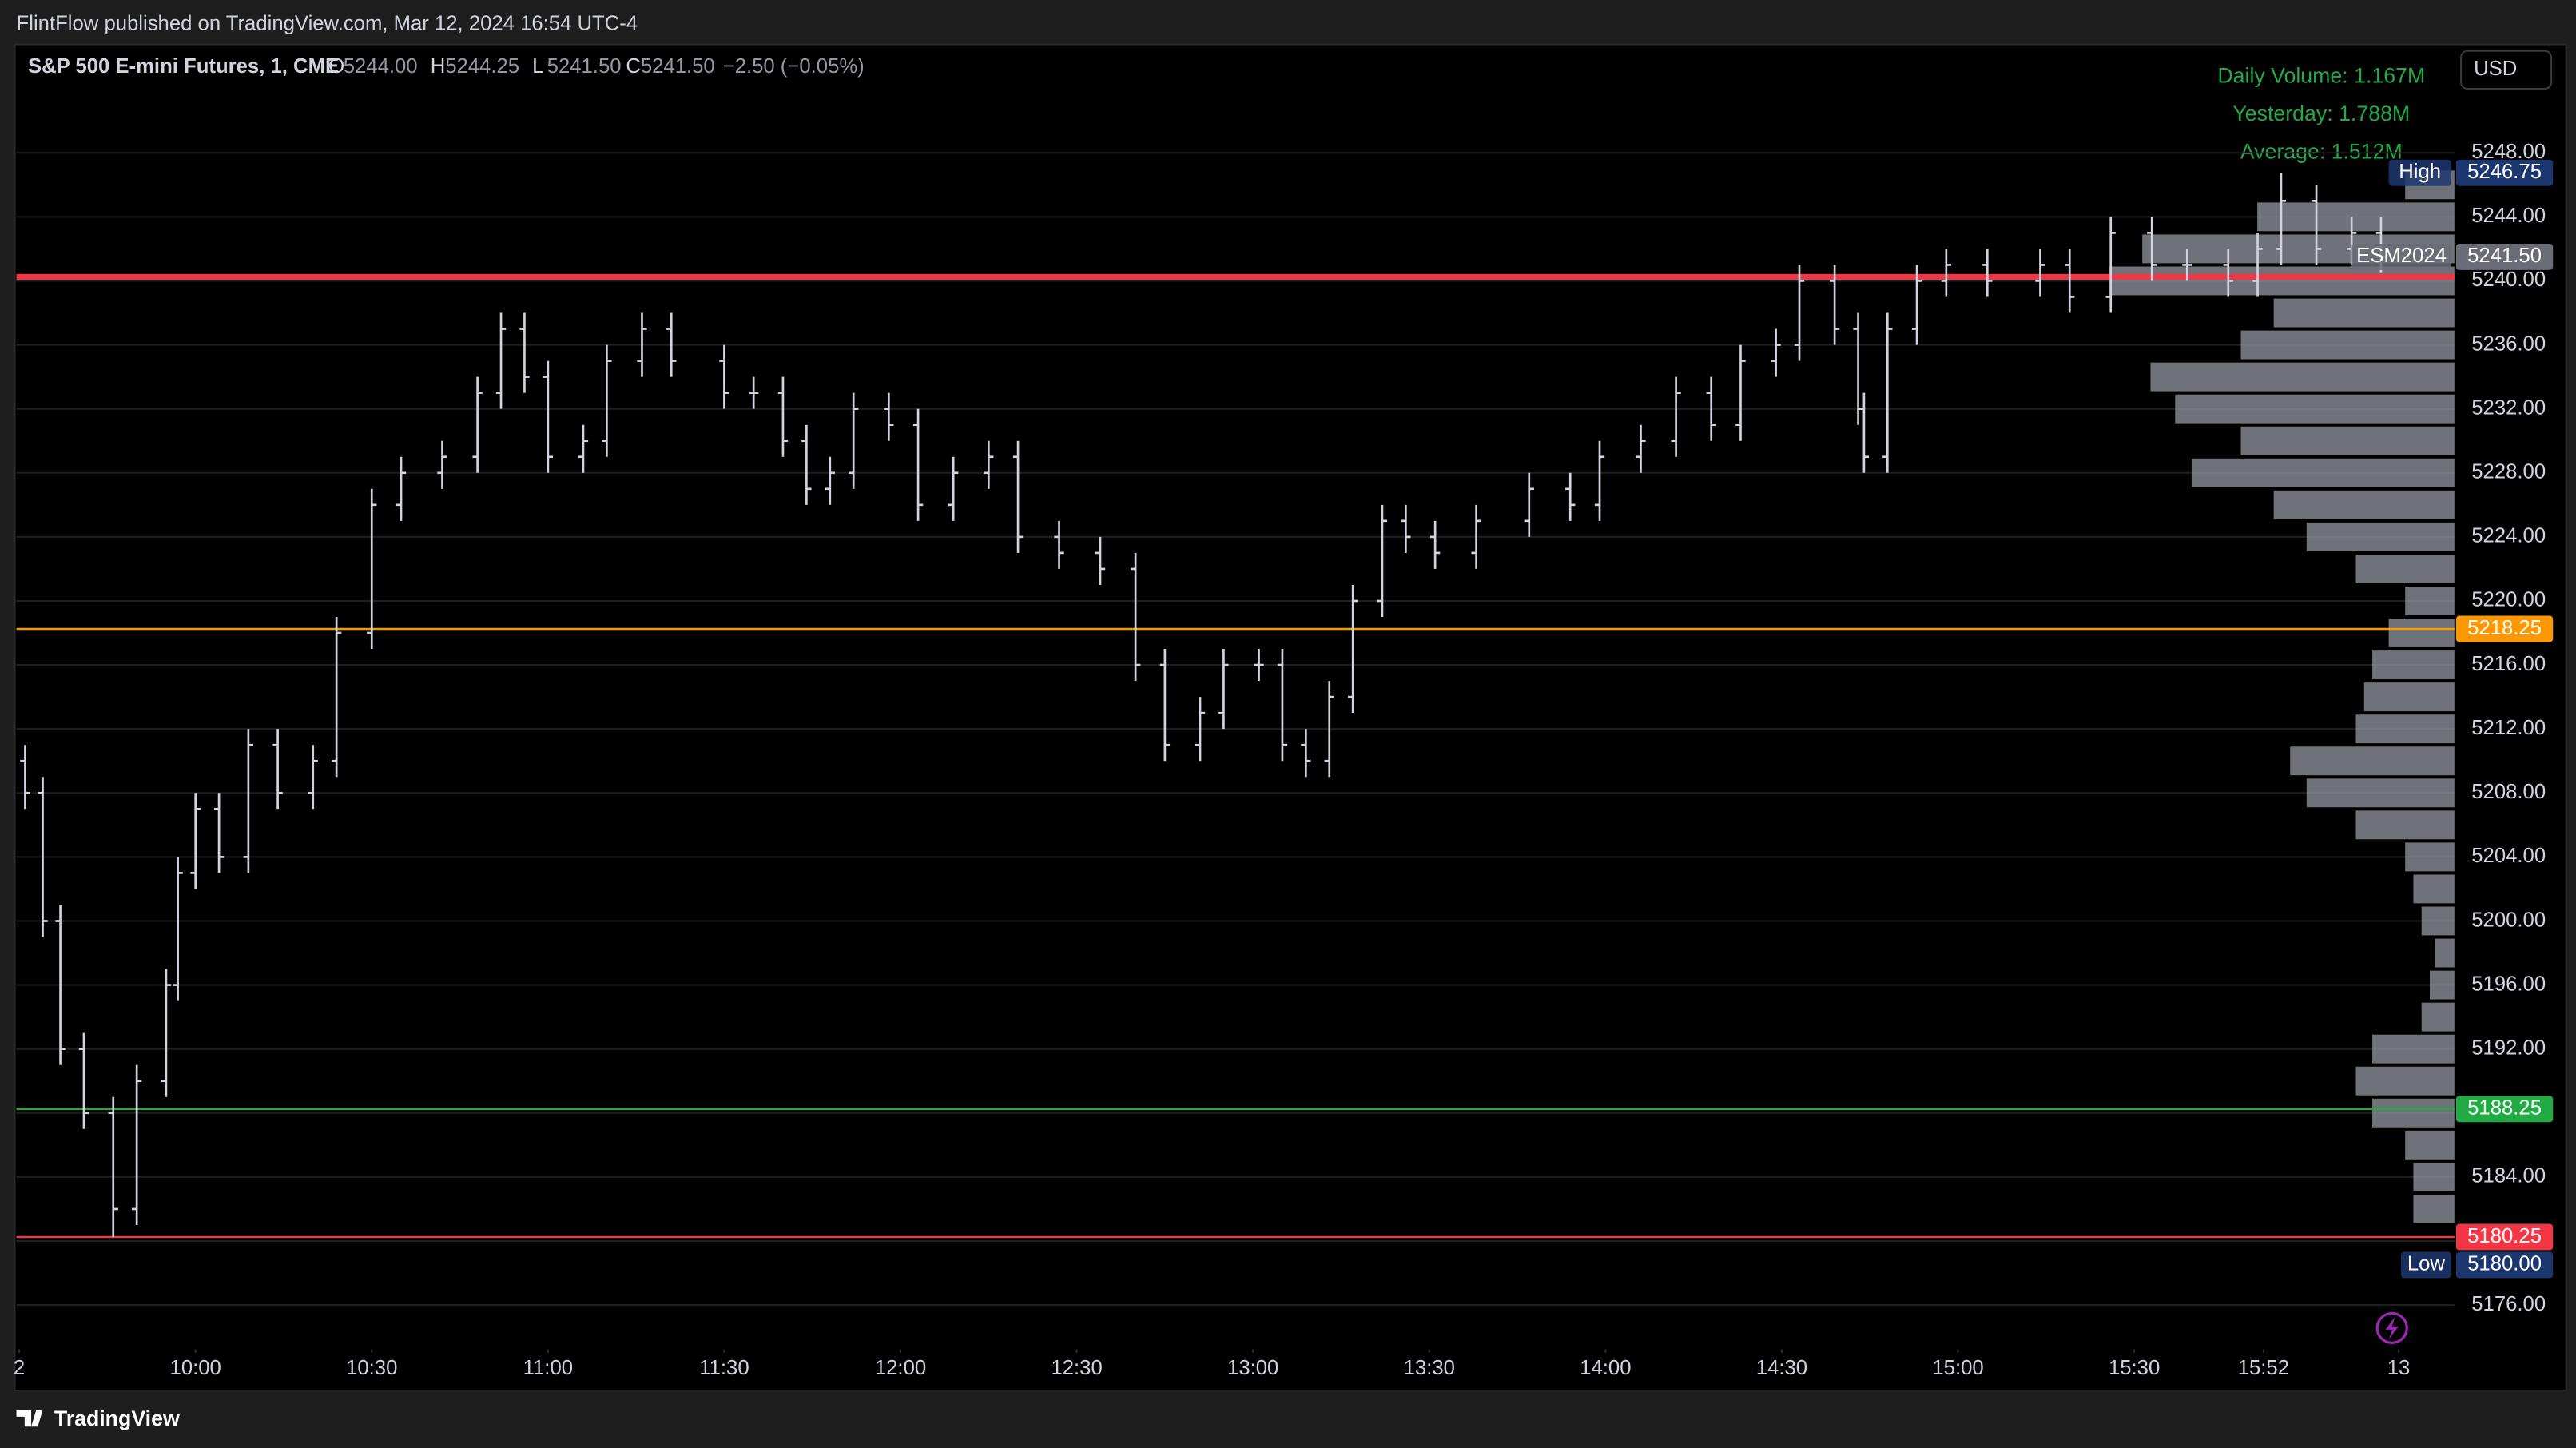 This screenshot has height=1448, width=2576. I want to click on price-tag-label: 5246.75, so click(2504, 172).